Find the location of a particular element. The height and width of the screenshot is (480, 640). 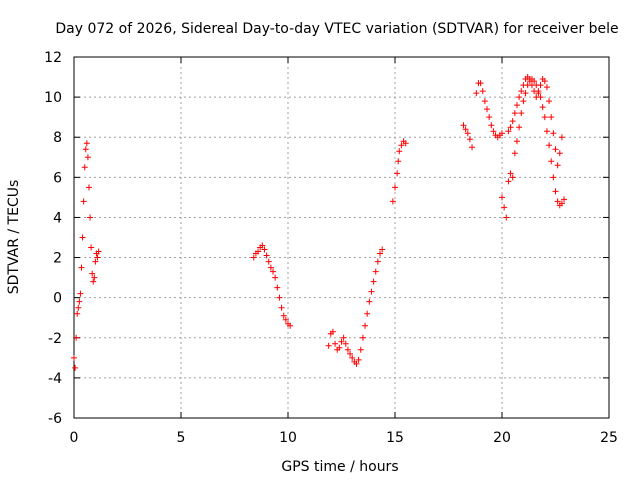

x-tick-label: 25 is located at coordinates (609, 438).